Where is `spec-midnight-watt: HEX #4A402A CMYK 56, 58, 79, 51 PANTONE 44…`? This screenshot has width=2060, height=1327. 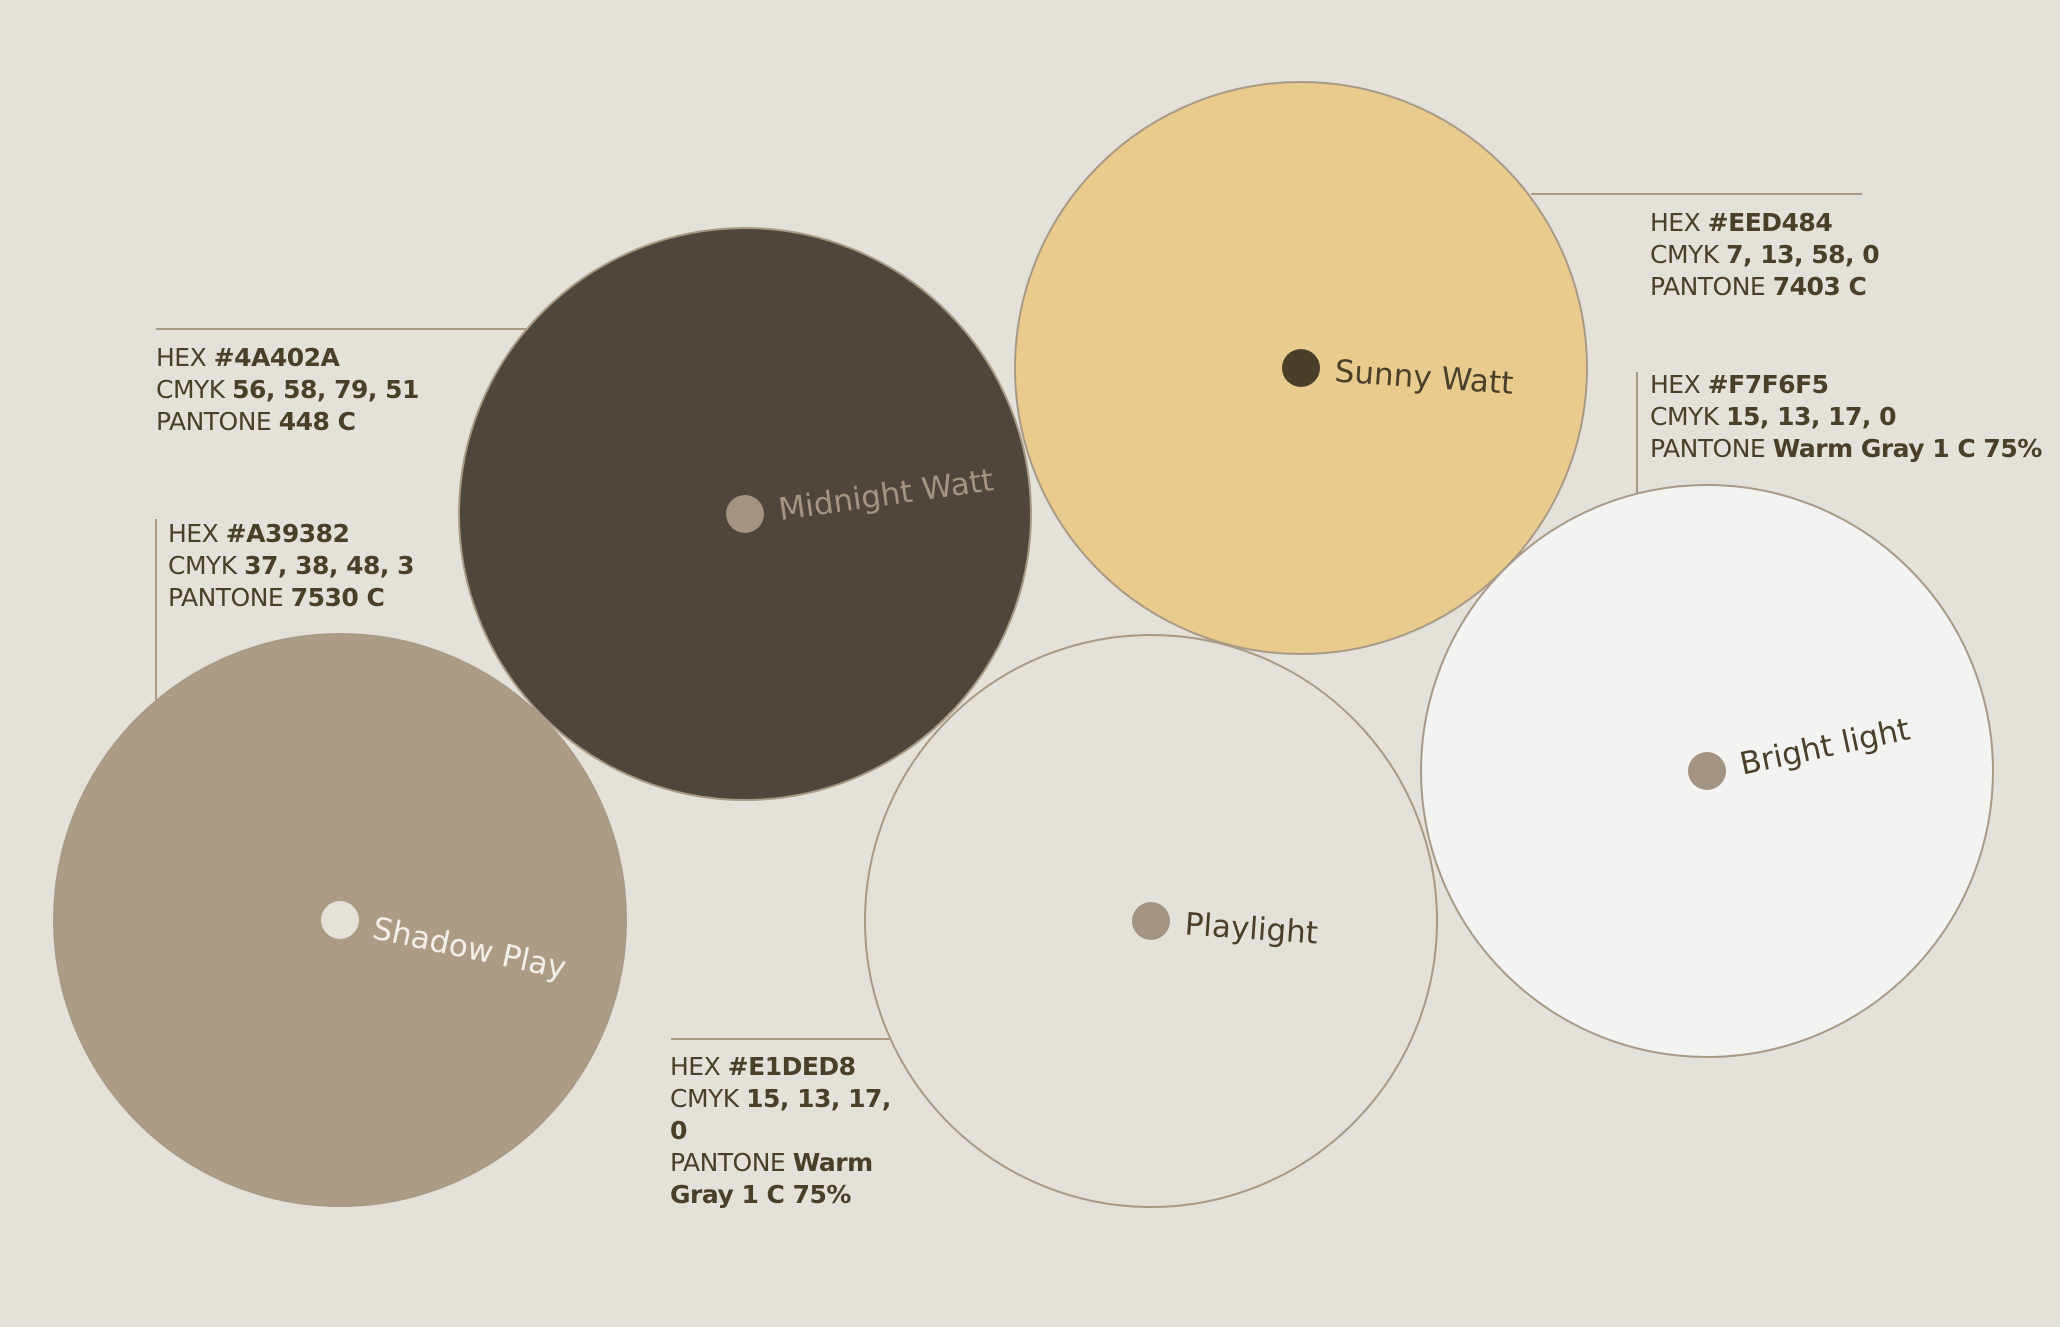 spec-midnight-watt: HEX #4A402A CMYK 56, 58, 79, 51 PANTONE 44… is located at coordinates (287, 390).